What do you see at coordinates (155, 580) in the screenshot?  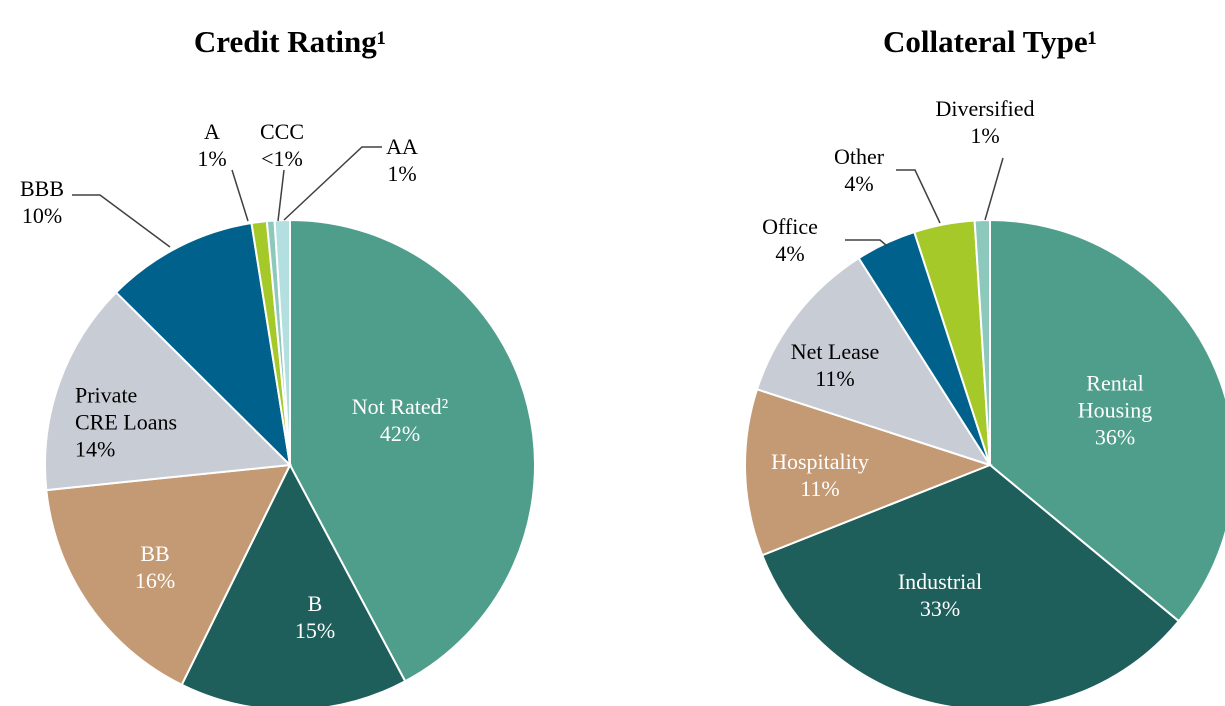 I see `value-label: 16%` at bounding box center [155, 580].